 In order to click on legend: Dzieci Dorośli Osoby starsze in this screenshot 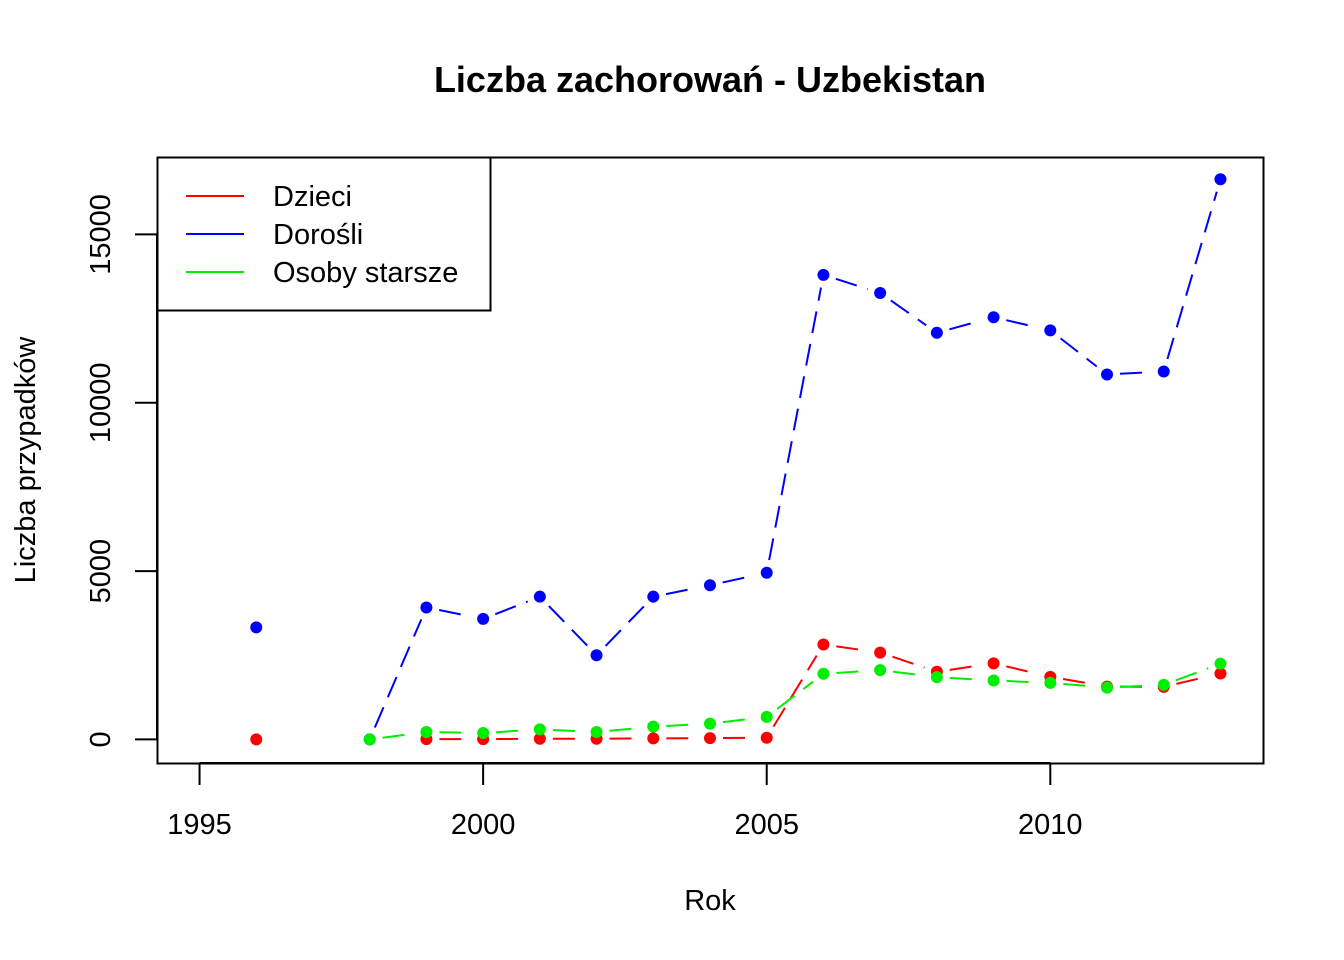, I will do `click(324, 234)`.